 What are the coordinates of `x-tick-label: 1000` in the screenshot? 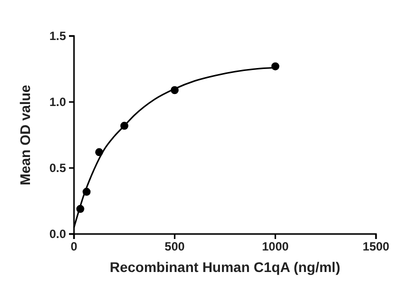 It's located at (276, 247).